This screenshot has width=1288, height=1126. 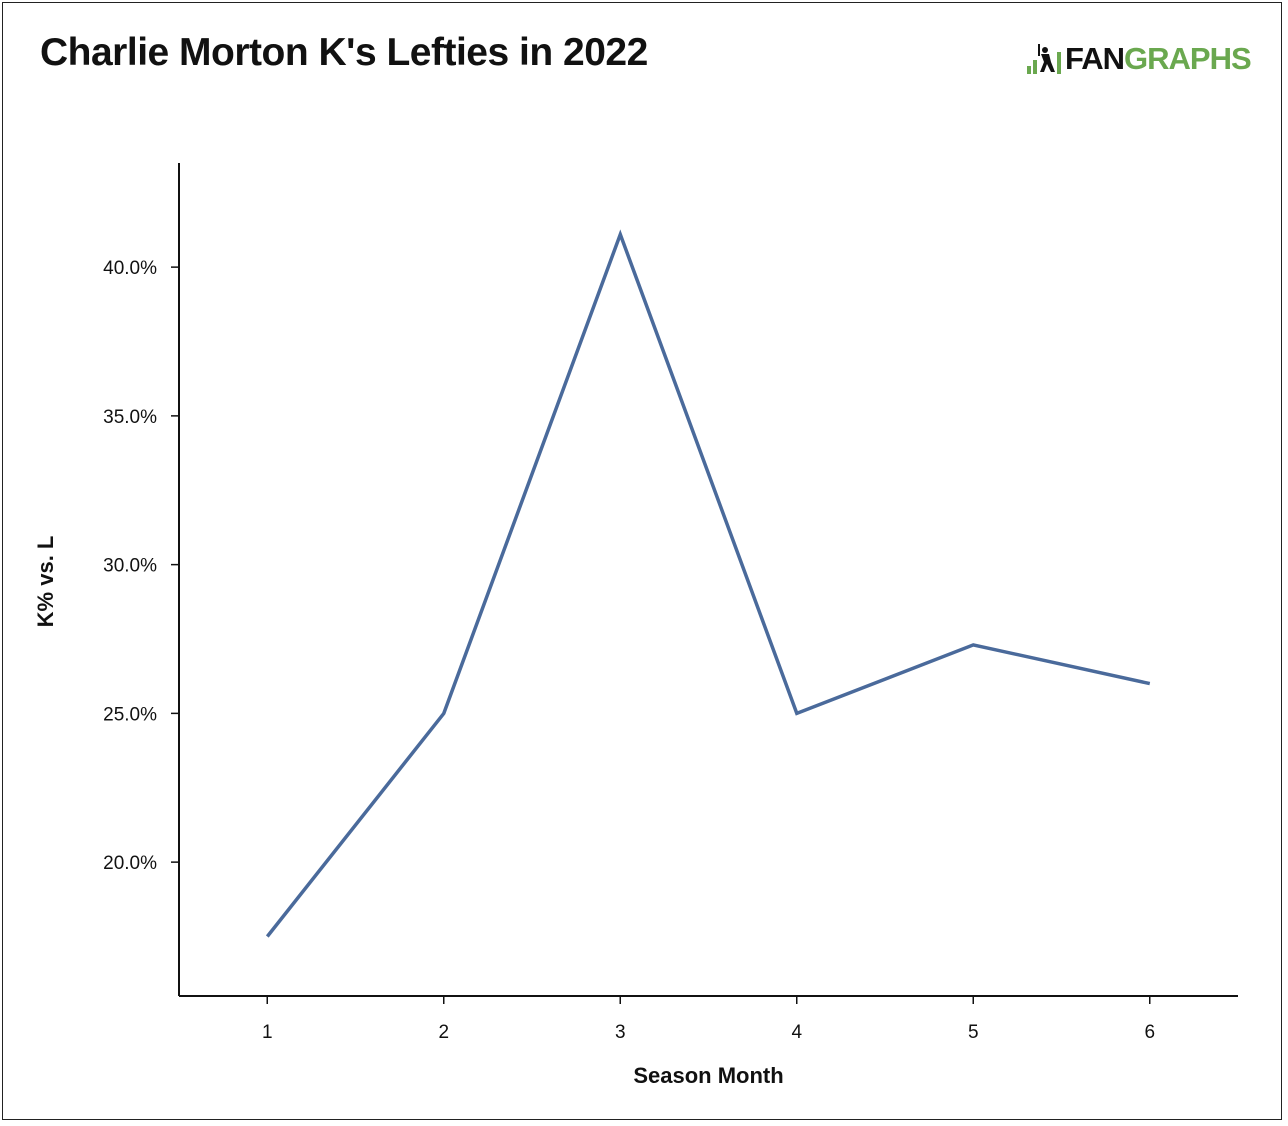 I want to click on x-tick-label: 6, so click(x=1149, y=1032).